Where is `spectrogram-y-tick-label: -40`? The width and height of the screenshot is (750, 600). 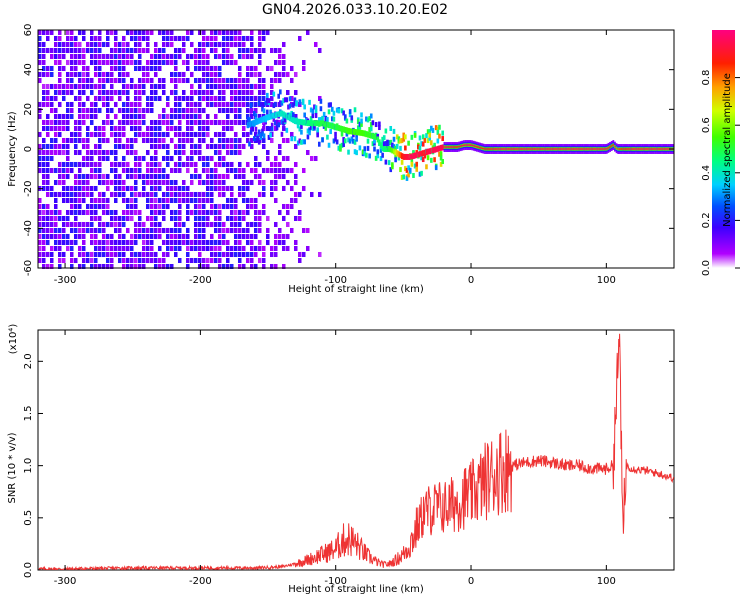
spectrogram-y-tick-label: -40 is located at coordinates (28, 228).